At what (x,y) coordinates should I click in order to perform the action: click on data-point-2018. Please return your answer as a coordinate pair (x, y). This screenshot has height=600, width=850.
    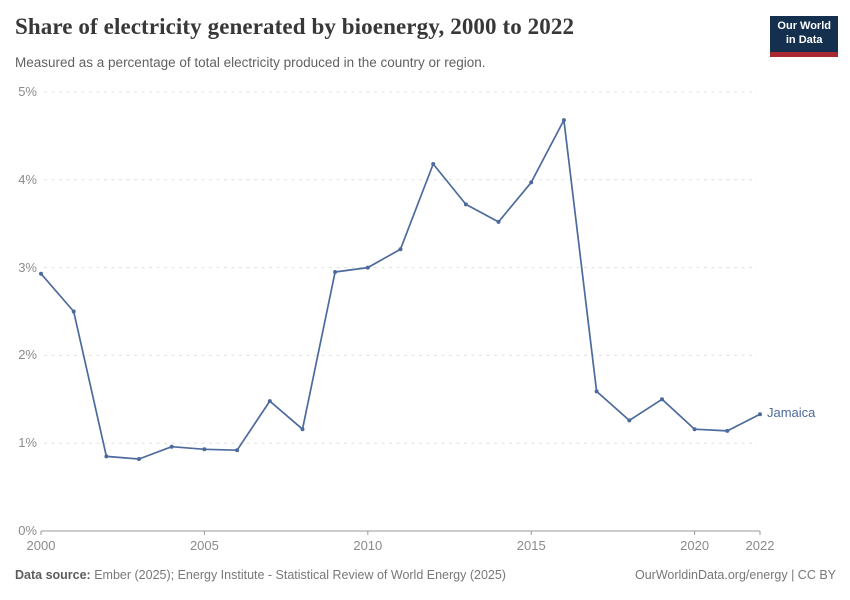
    Looking at the image, I should click on (629, 420).